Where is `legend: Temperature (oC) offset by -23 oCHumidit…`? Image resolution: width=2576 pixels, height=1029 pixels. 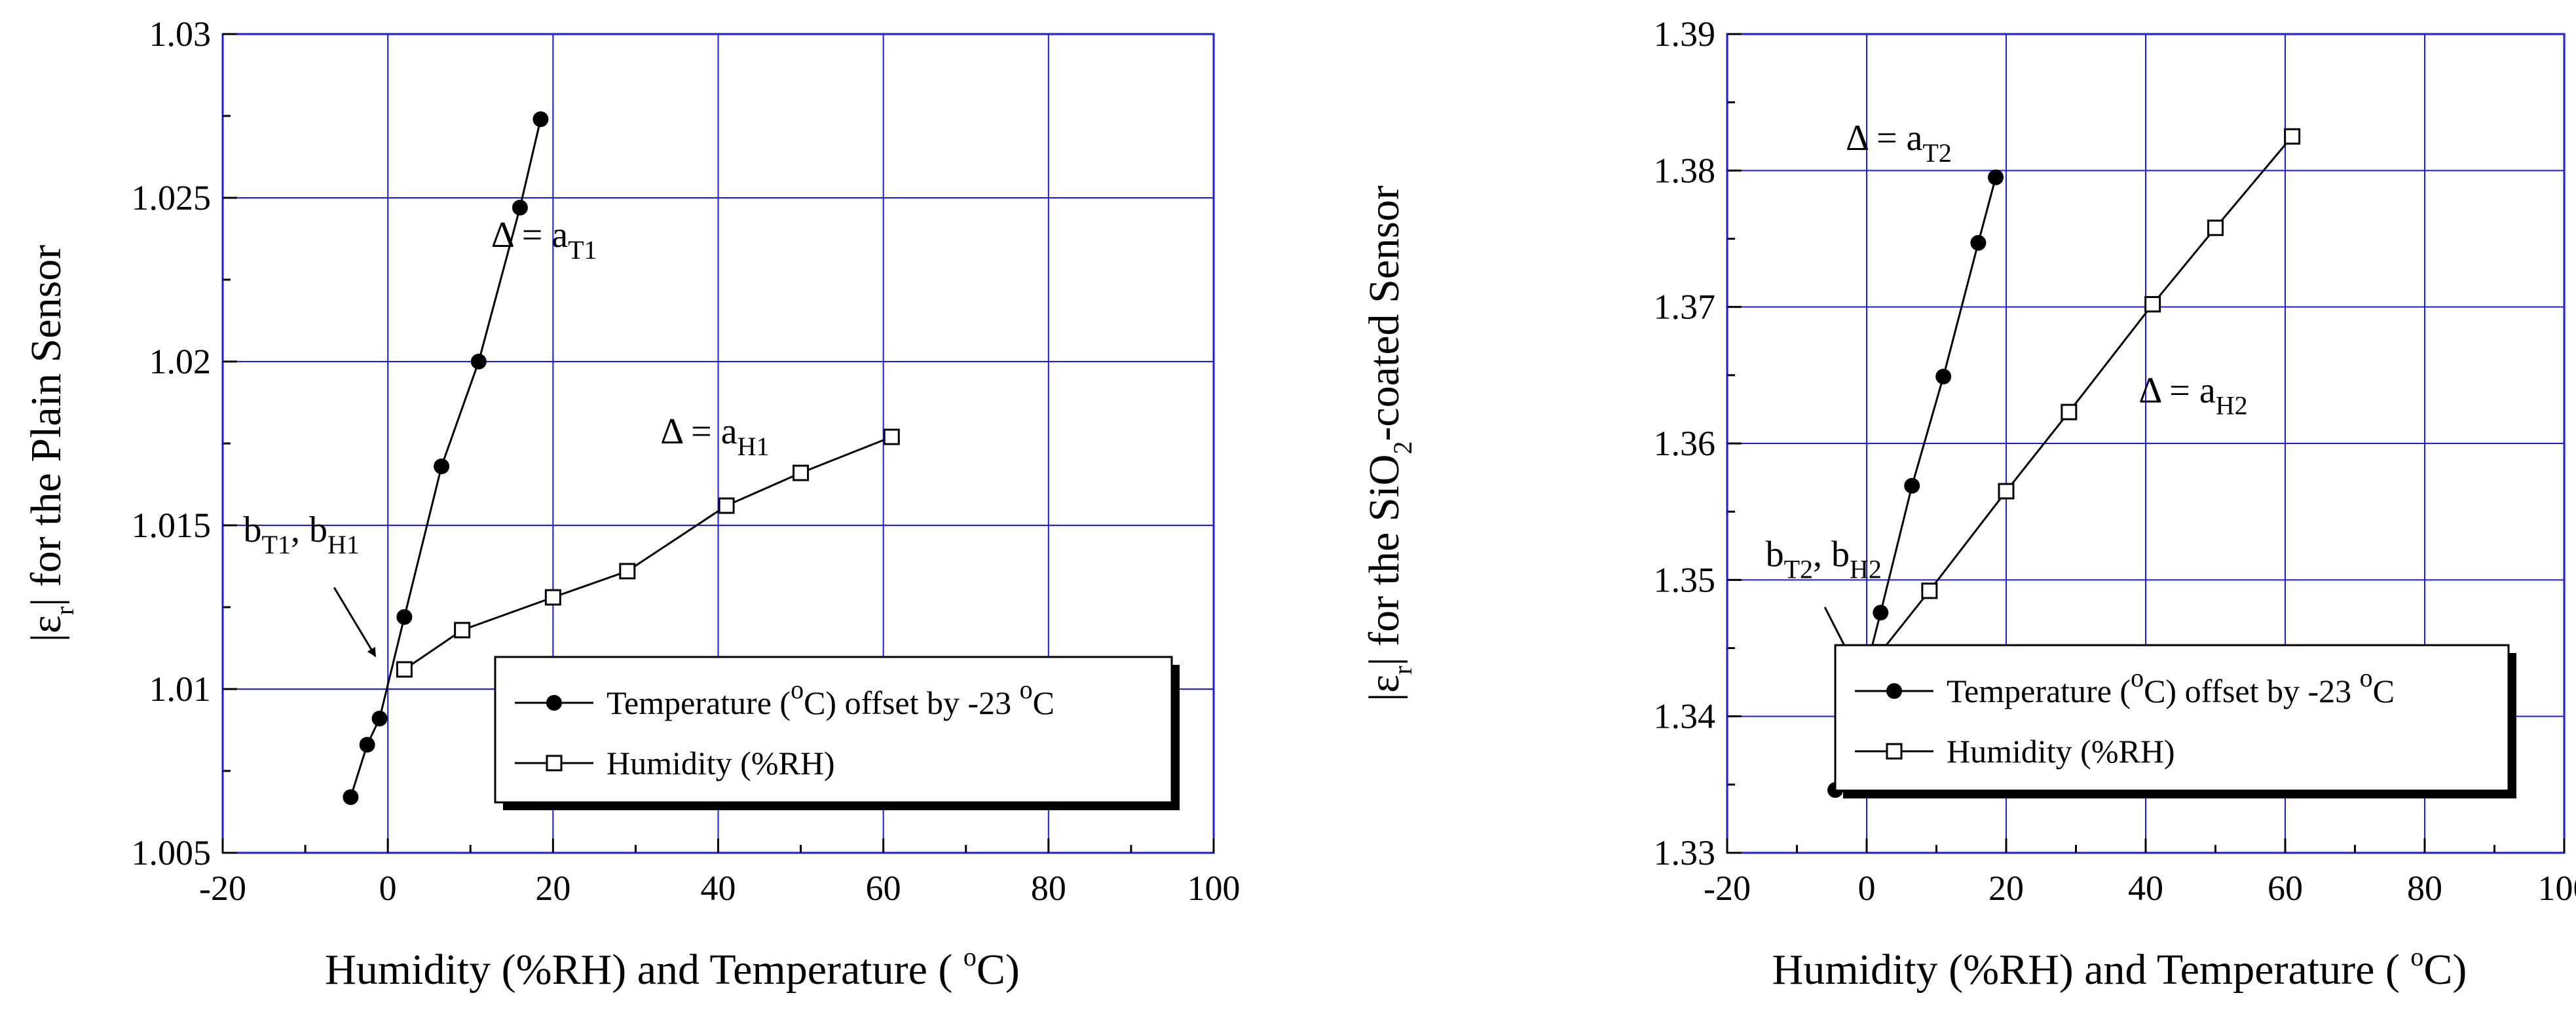 legend: Temperature (oC) offset by -23 oCHumidit… is located at coordinates (2175, 721).